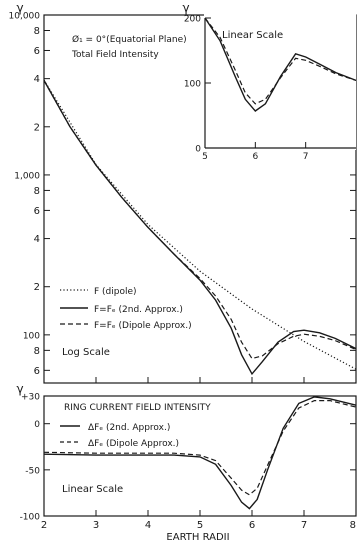  I want to click on top-annotation-line-1: Ø₁ = 0°(Equatorial Plane), so click(129, 39).